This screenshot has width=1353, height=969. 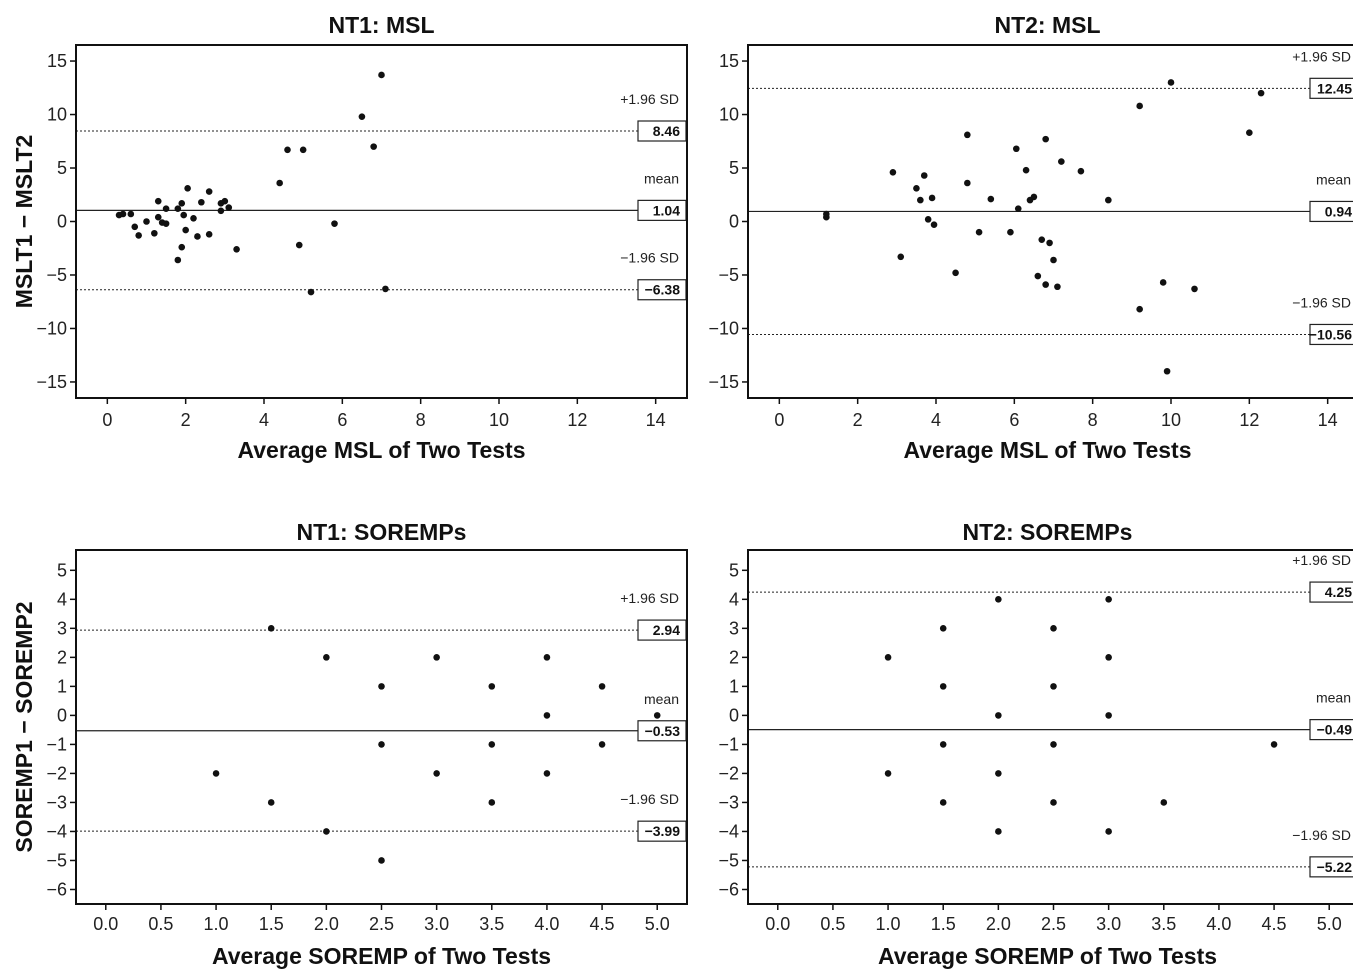 What do you see at coordinates (1334, 88) in the screenshot?
I see `reference-value: 12.45` at bounding box center [1334, 88].